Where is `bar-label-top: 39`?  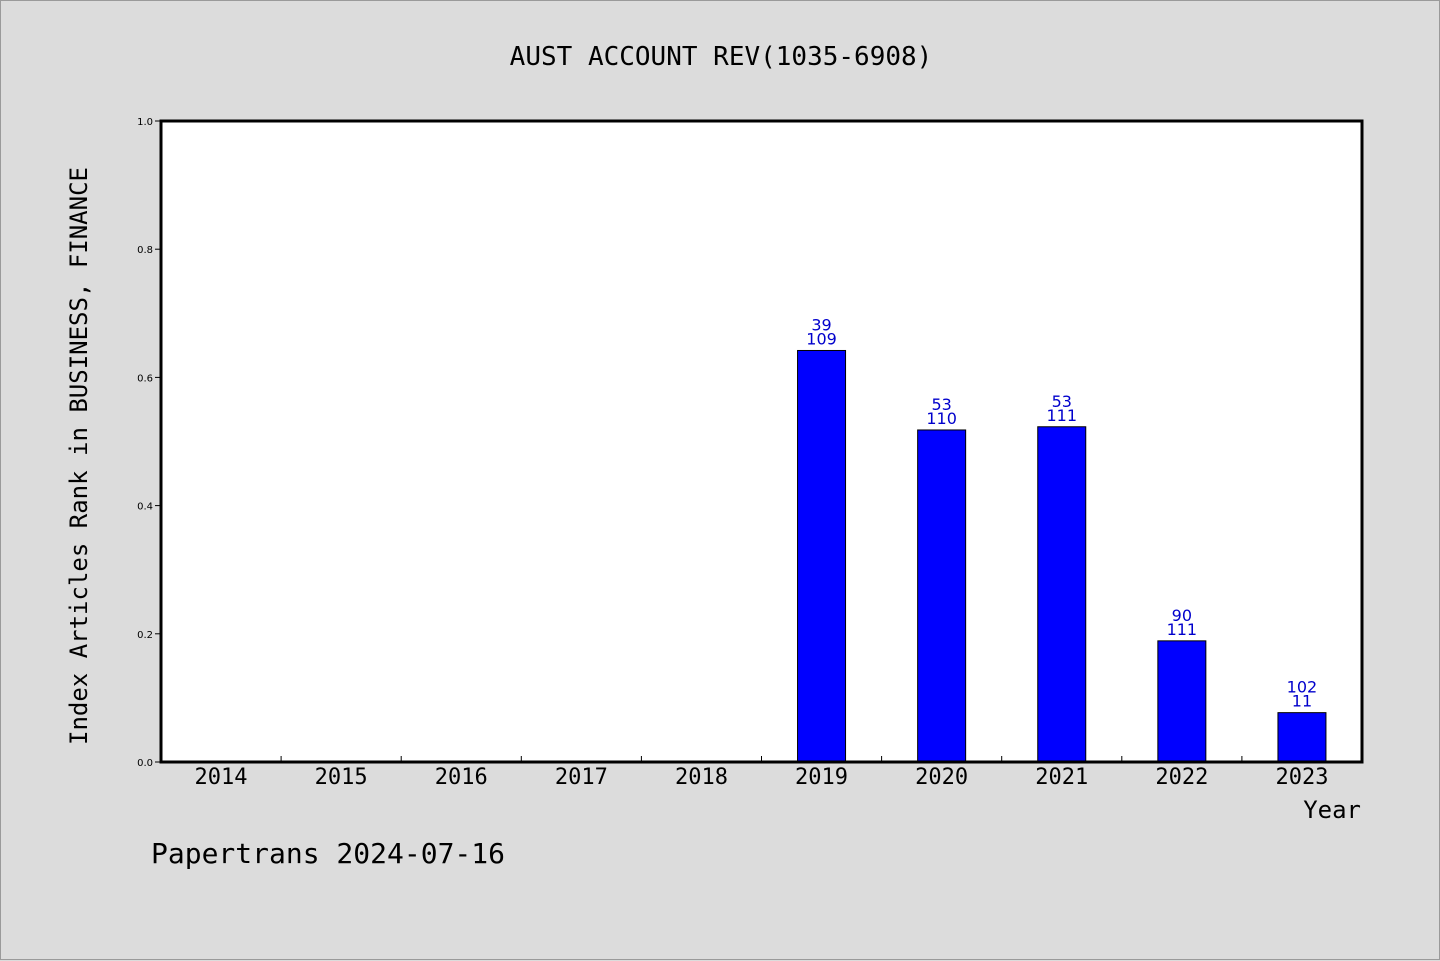
bar-label-top: 39 is located at coordinates (821, 324).